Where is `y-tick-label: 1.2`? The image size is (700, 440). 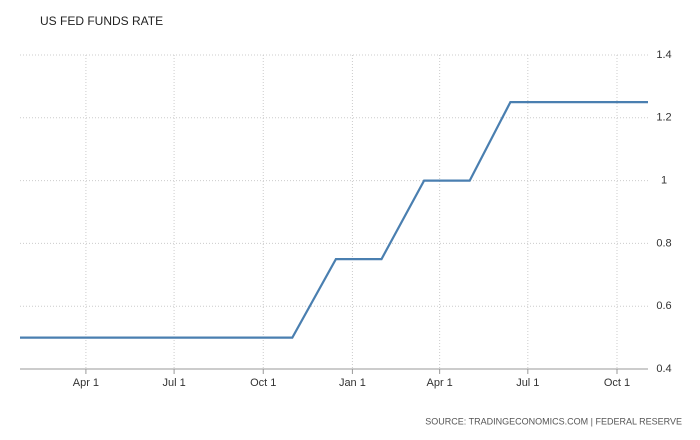 y-tick-label: 1.2 is located at coordinates (663, 118).